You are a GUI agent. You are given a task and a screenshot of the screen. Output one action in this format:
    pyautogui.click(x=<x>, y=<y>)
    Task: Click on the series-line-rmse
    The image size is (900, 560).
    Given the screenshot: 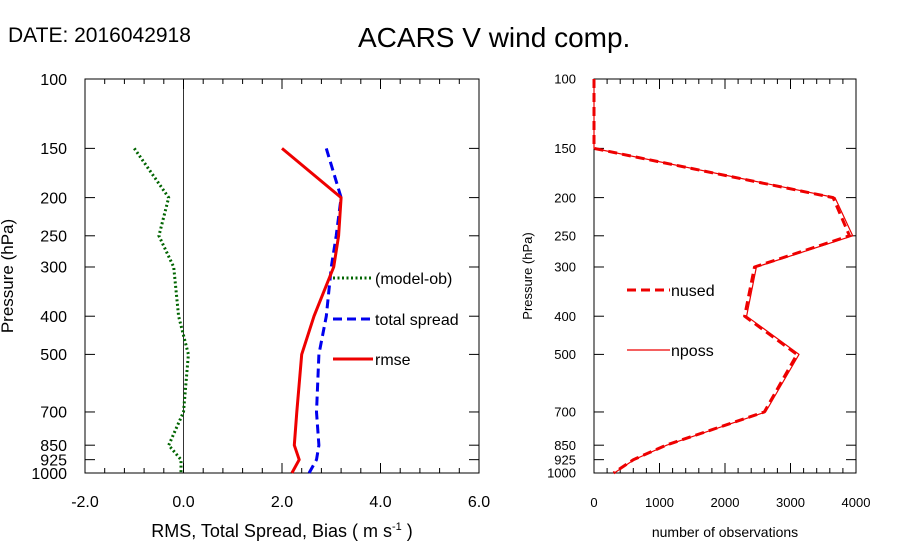 What is the action you would take?
    pyautogui.click(x=312, y=310)
    